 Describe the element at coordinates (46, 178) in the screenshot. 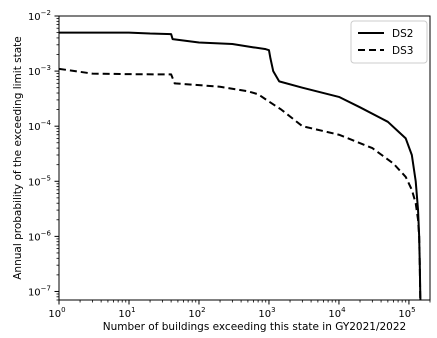

I see `y-tick-exponent: −5` at that location.